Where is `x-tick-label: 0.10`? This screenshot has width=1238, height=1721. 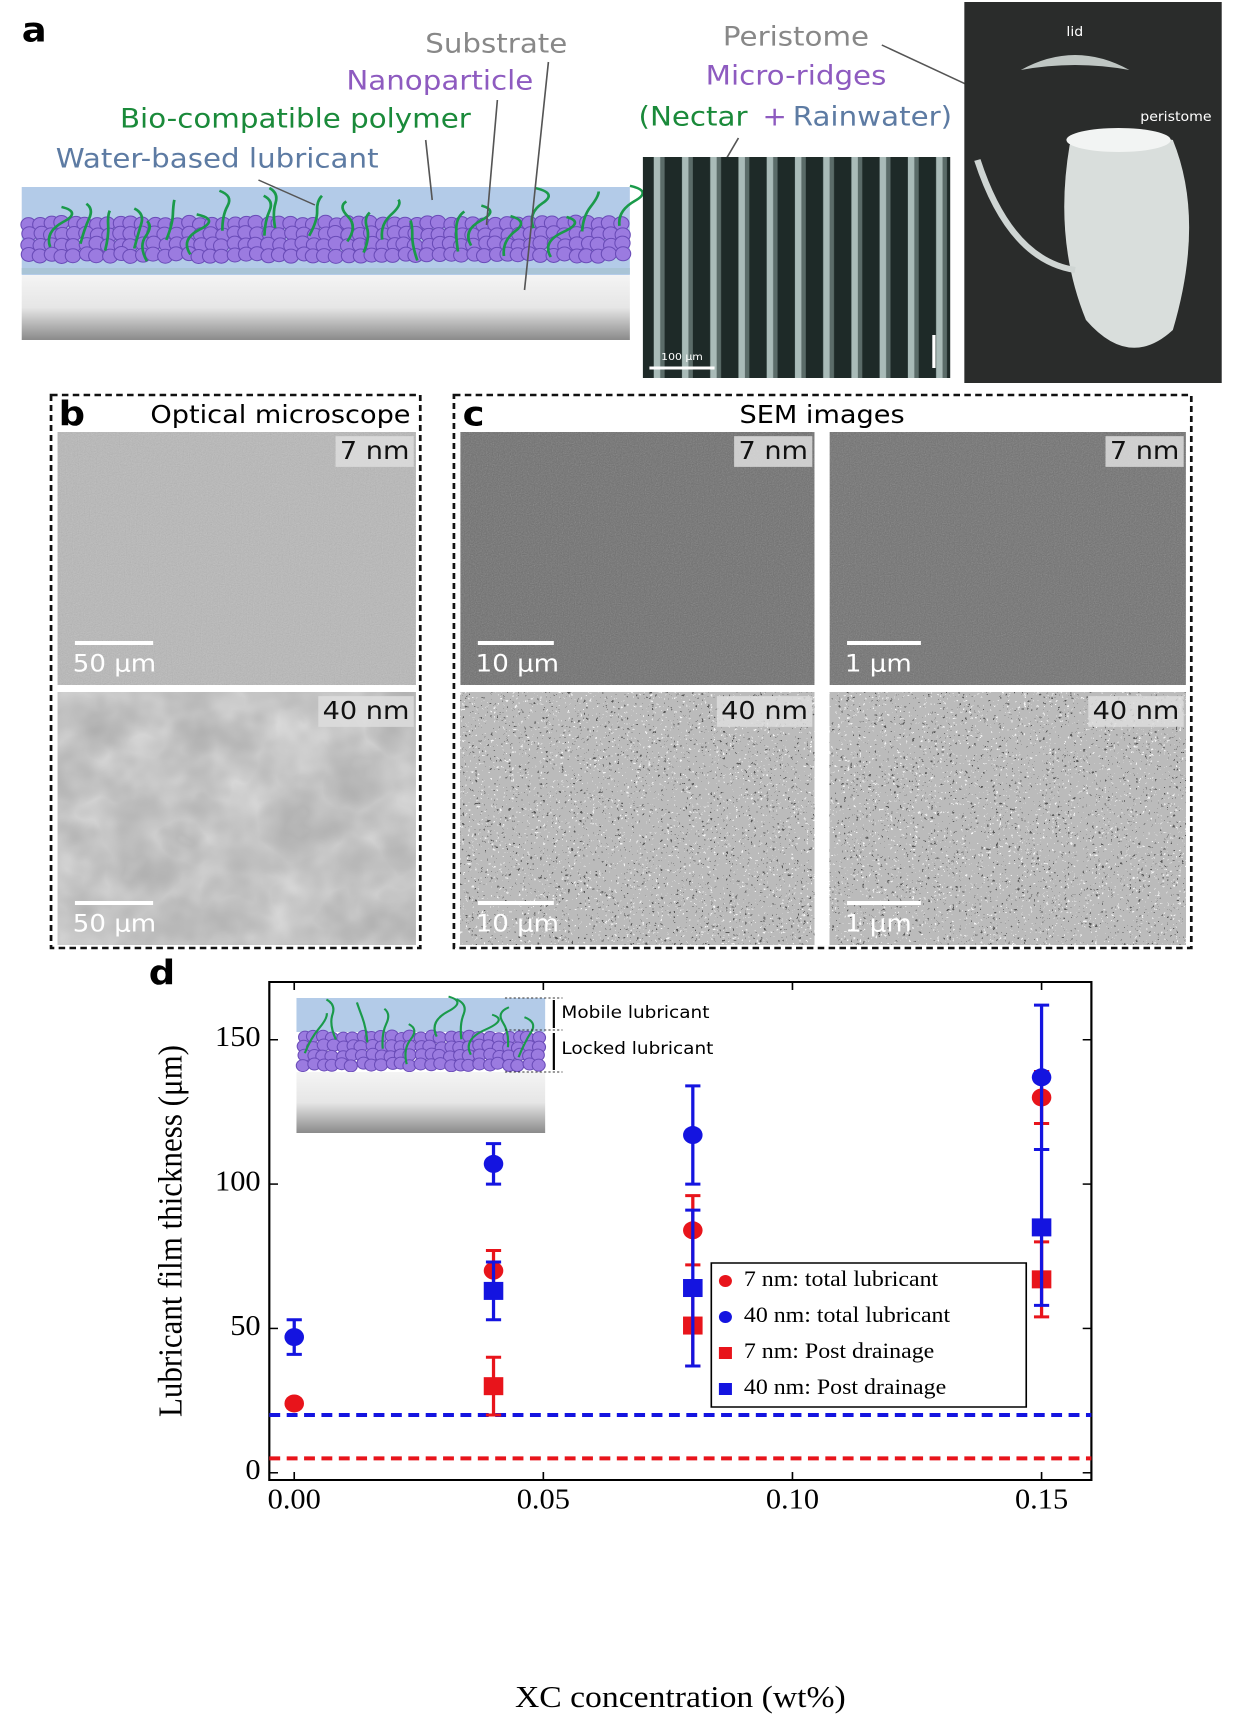 x-tick-label: 0.10 is located at coordinates (792, 1499).